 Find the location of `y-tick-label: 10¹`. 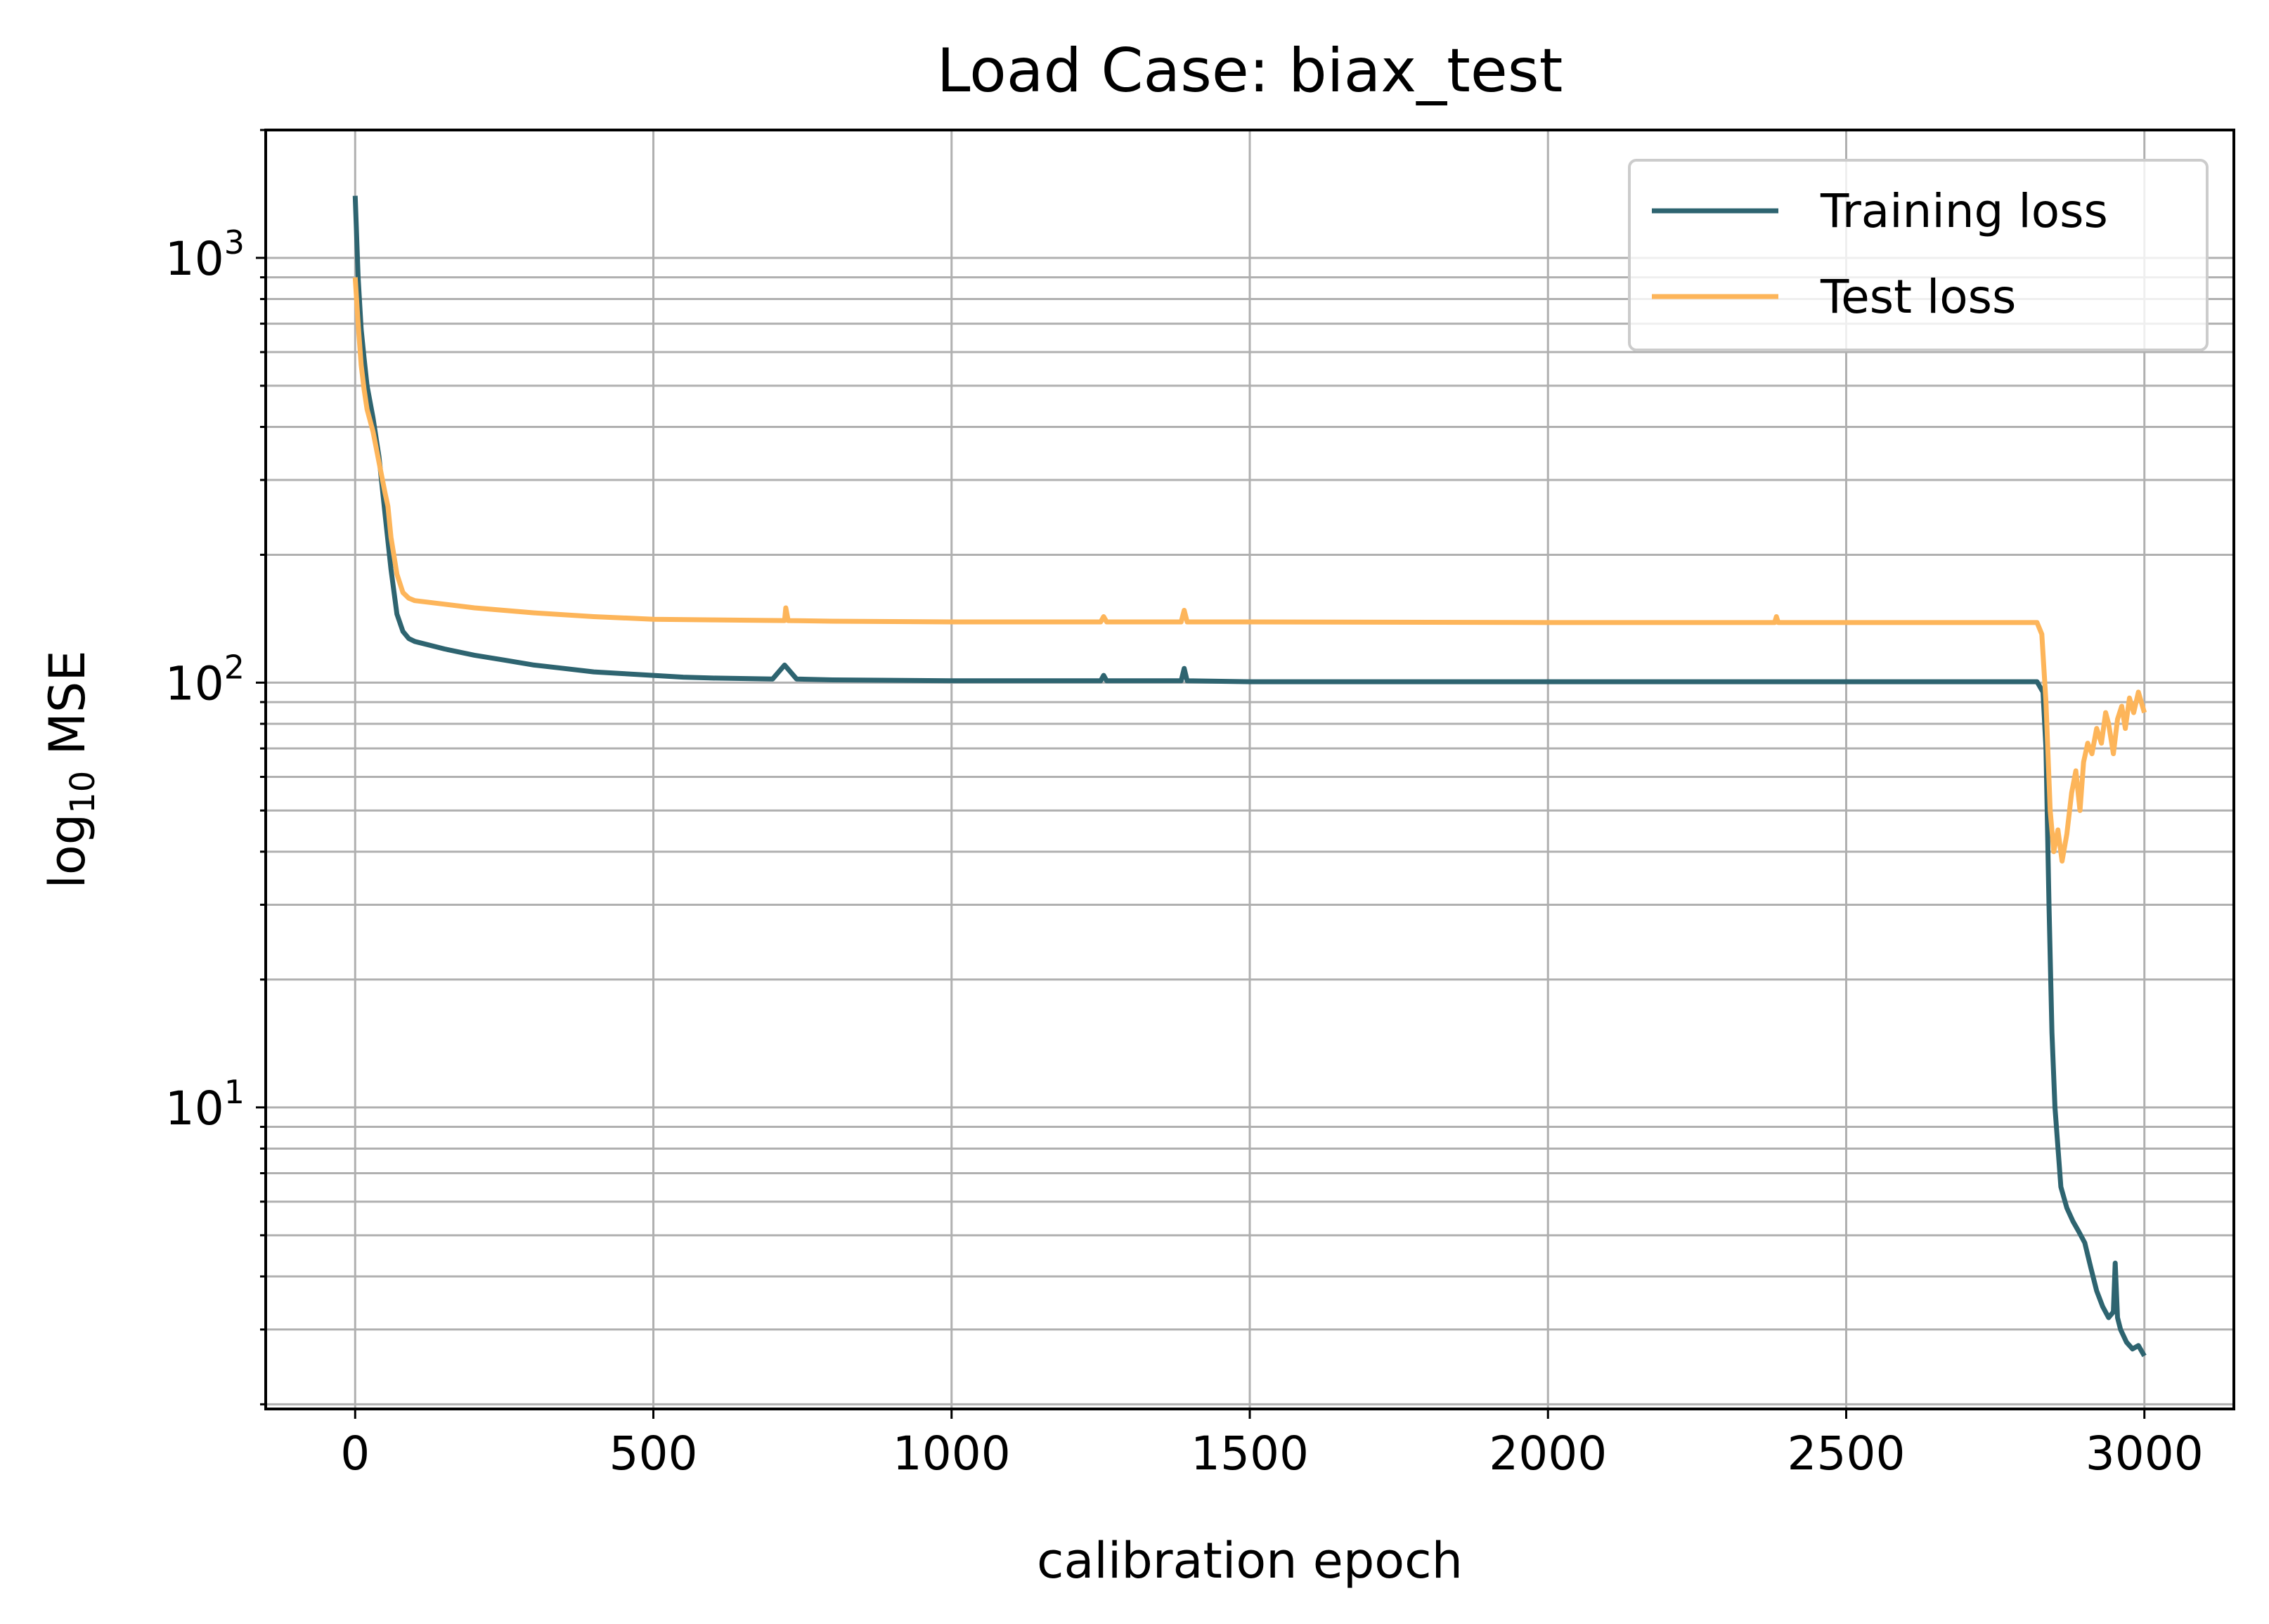

y-tick-label: 10¹ is located at coordinates (205, 1104).